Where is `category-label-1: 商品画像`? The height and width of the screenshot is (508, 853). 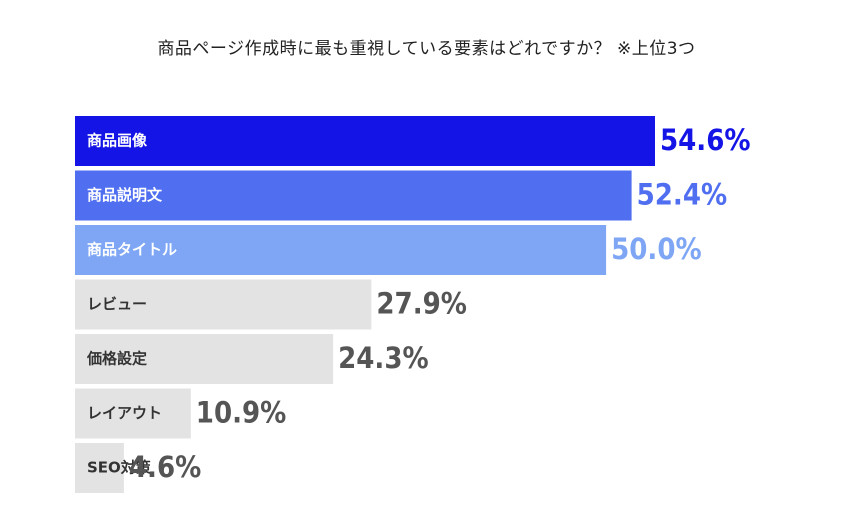
category-label-1: 商品画像 is located at coordinates (117, 141).